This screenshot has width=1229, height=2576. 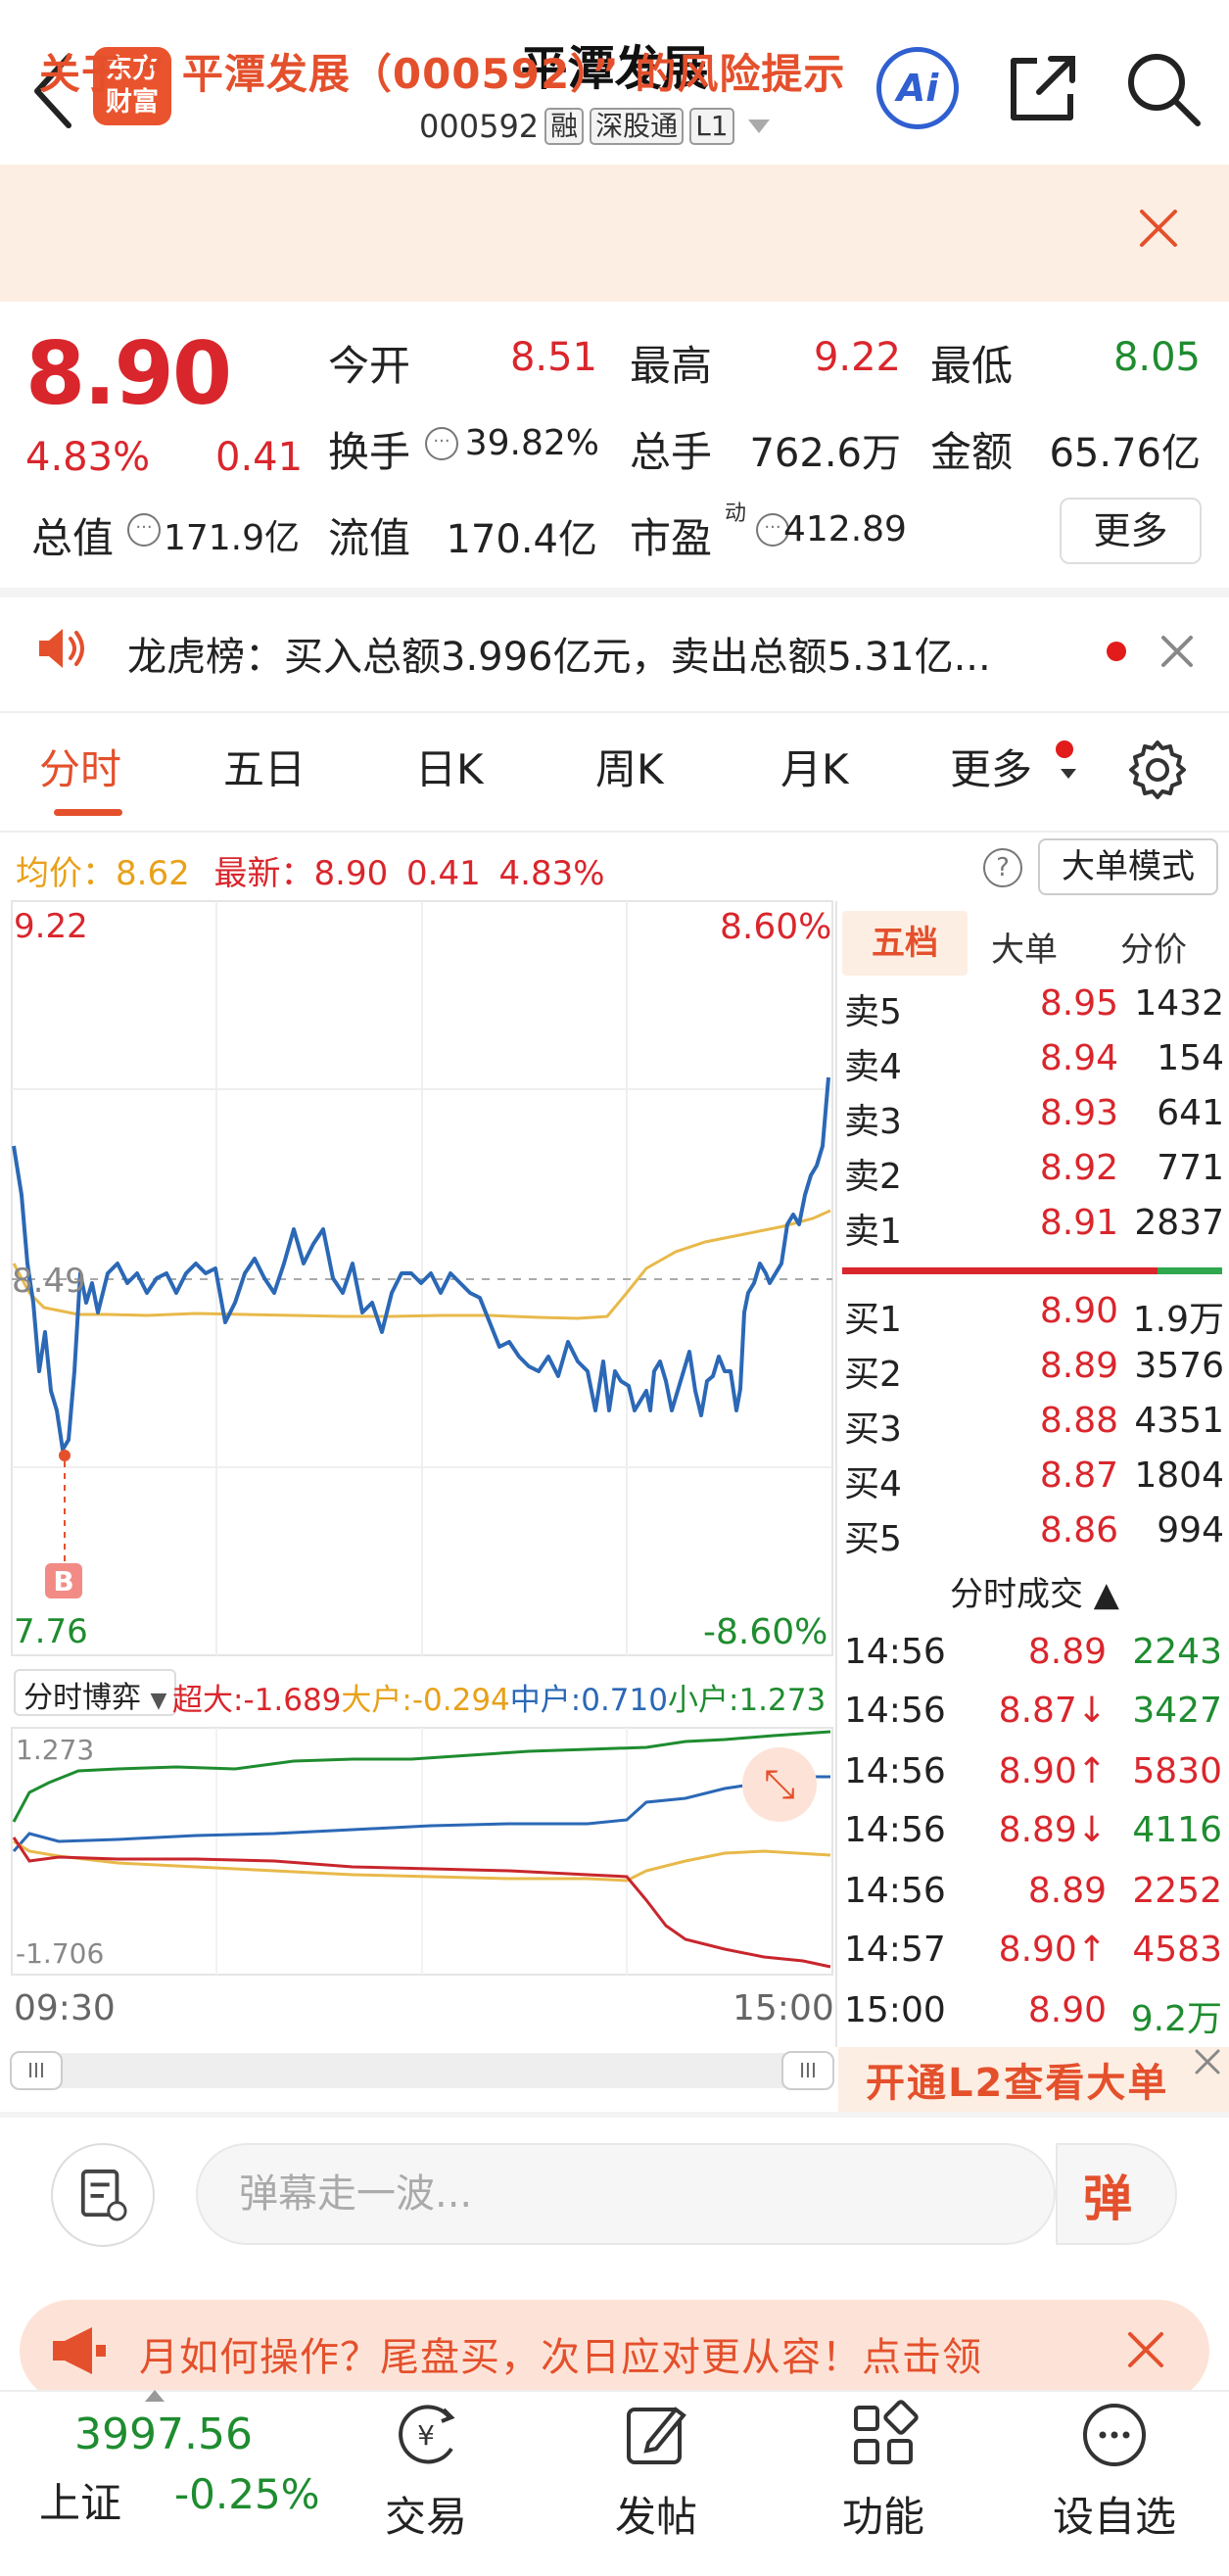 What do you see at coordinates (66, 873) in the screenshot?
I see `avg-label: 均价：` at bounding box center [66, 873].